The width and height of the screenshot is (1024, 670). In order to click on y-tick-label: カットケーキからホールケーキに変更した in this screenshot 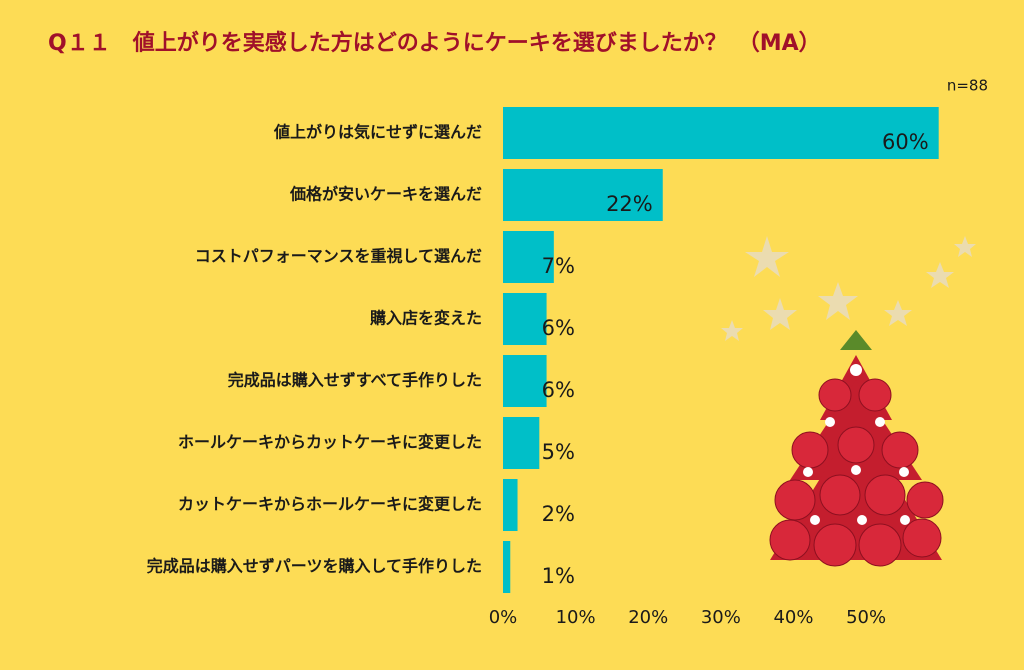, I will do `click(330, 504)`.